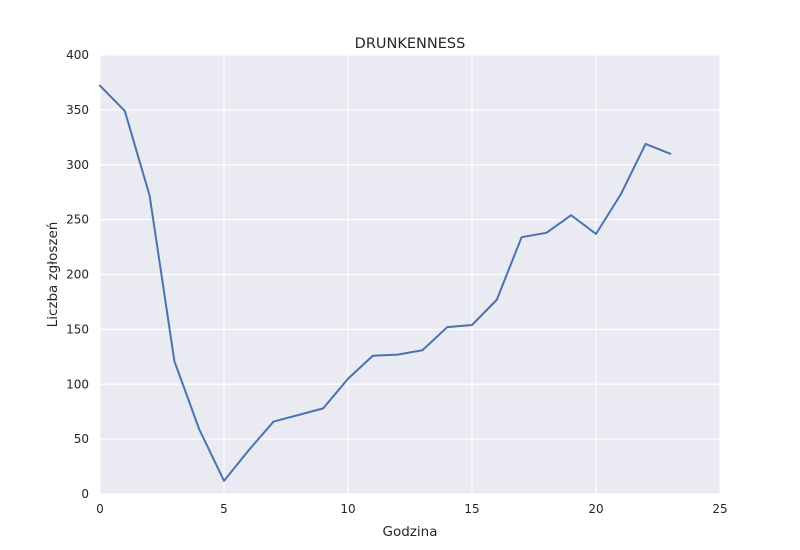 The image size is (800, 550). What do you see at coordinates (411, 509) in the screenshot?
I see `x-tick-labels: 0 5 10 15 20 25` at bounding box center [411, 509].